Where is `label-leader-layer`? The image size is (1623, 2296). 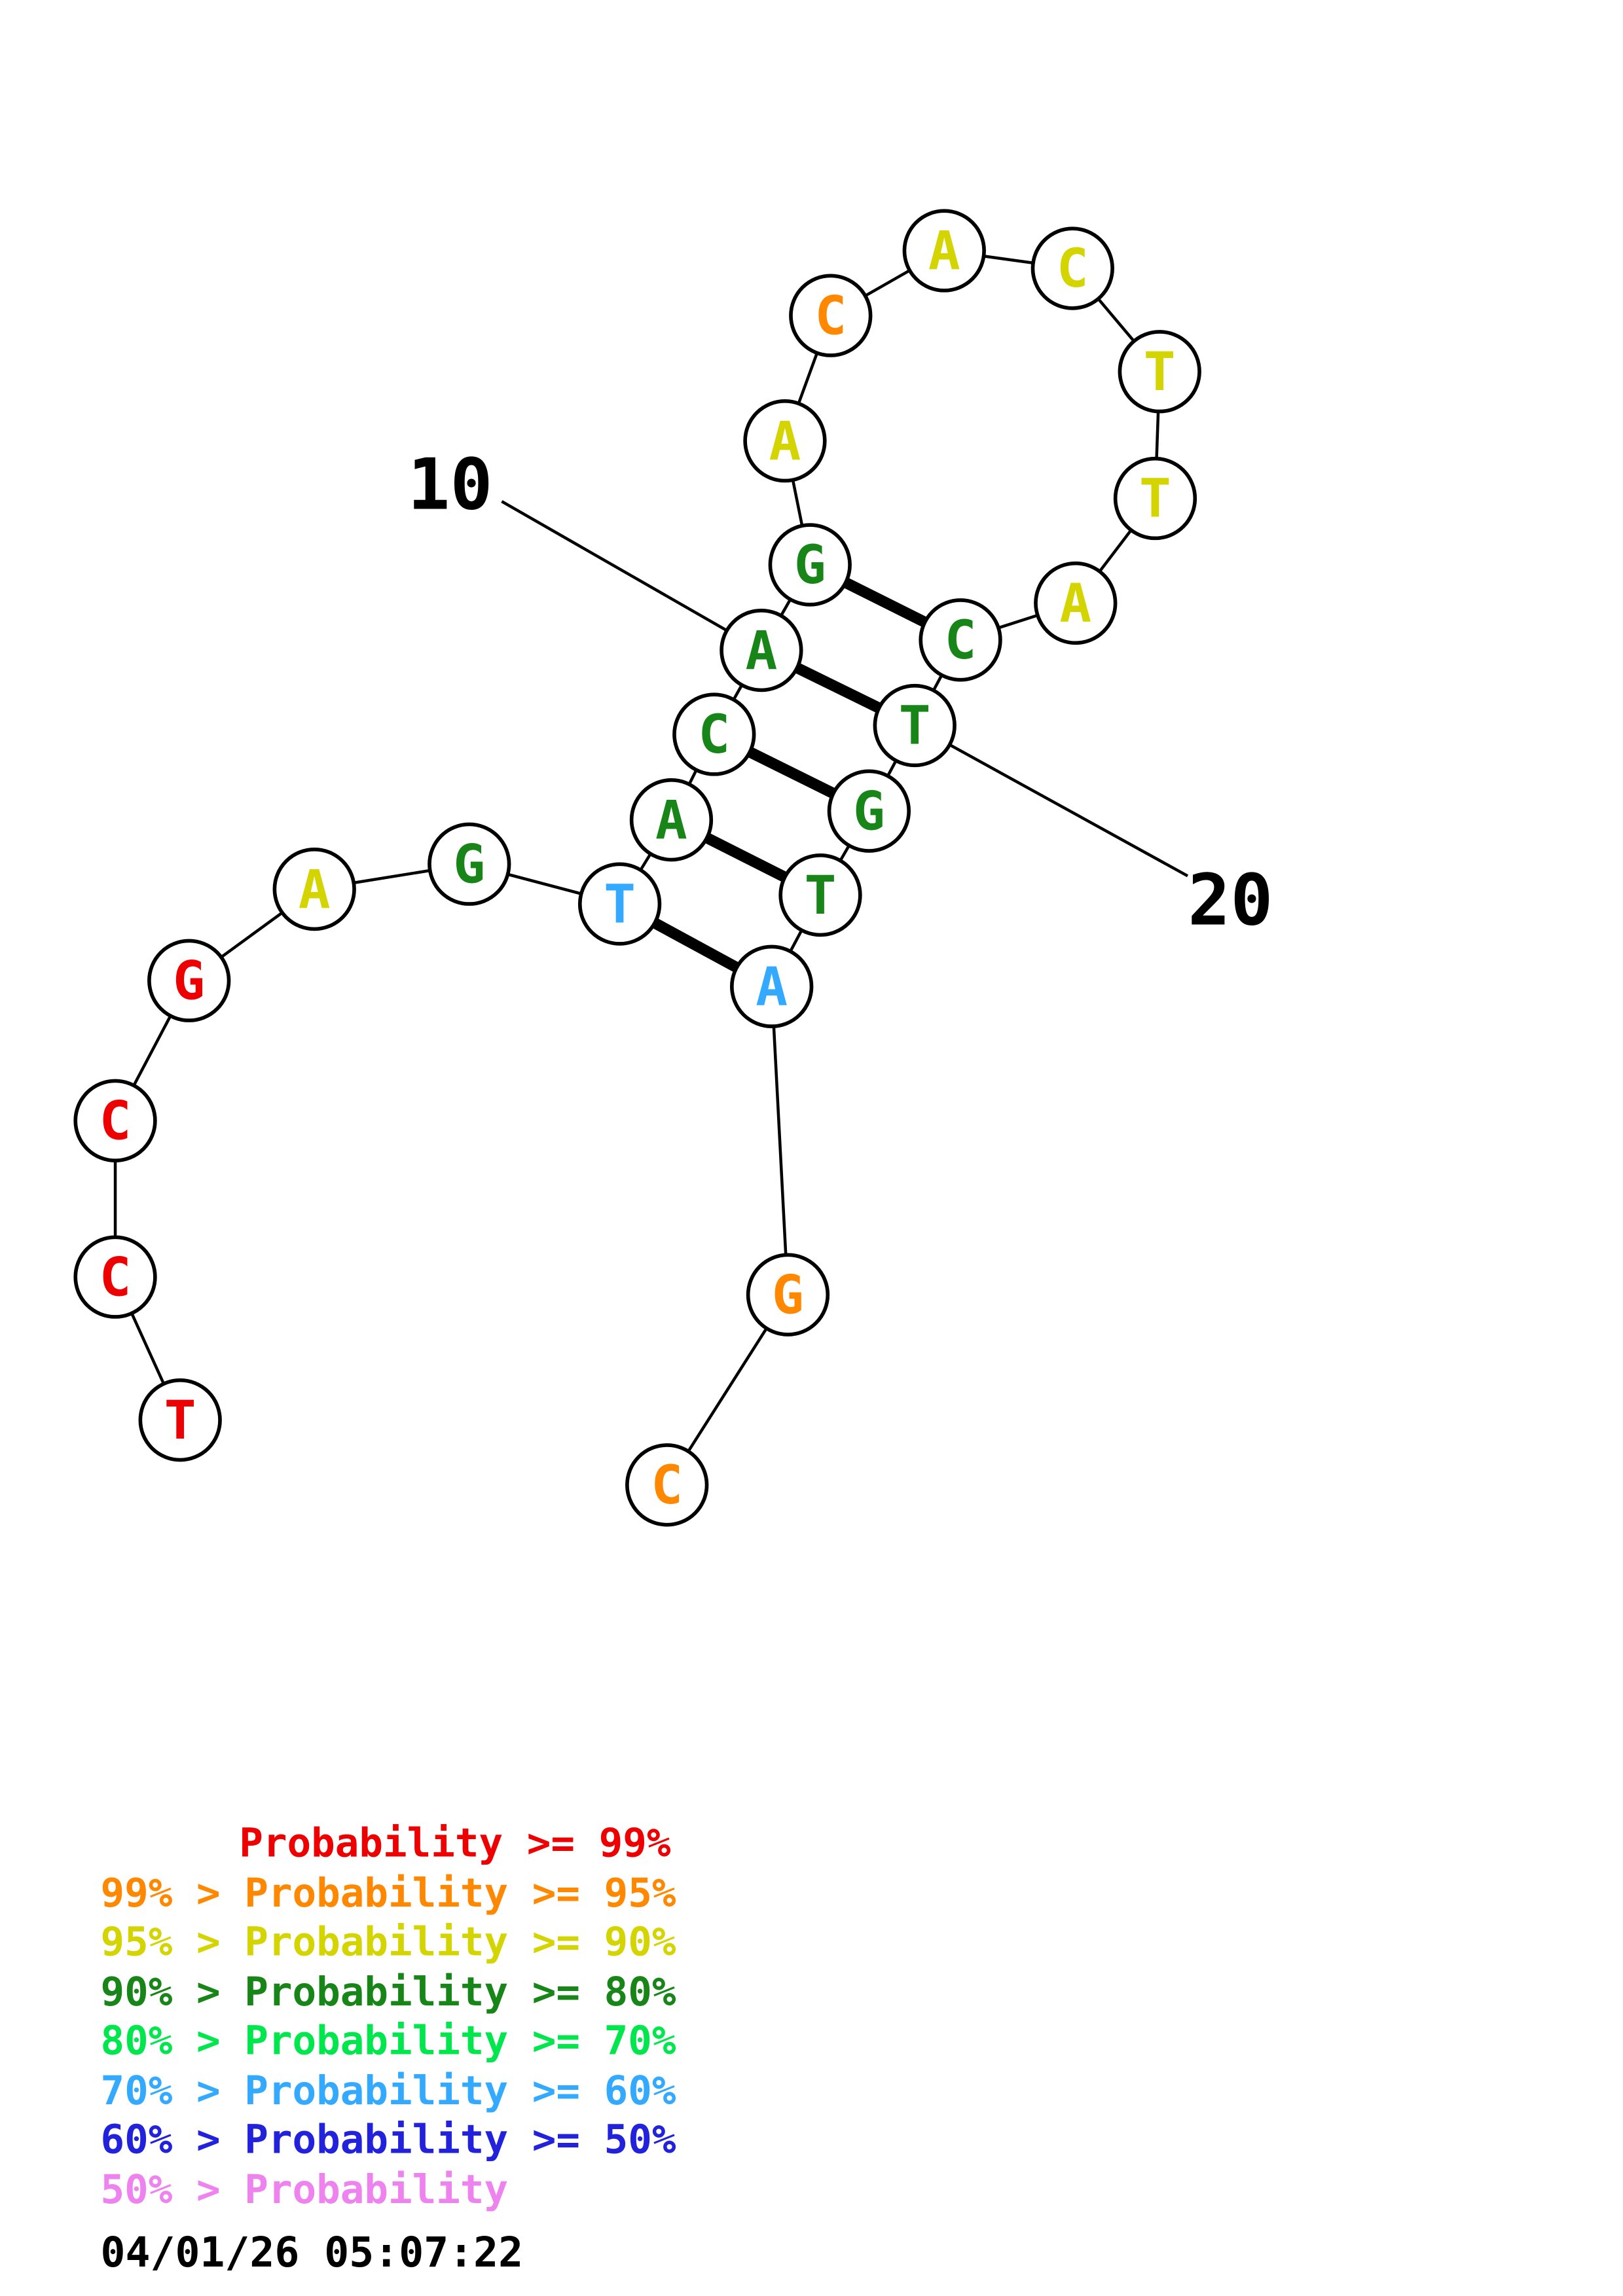 label-leader-layer is located at coordinates (845, 689).